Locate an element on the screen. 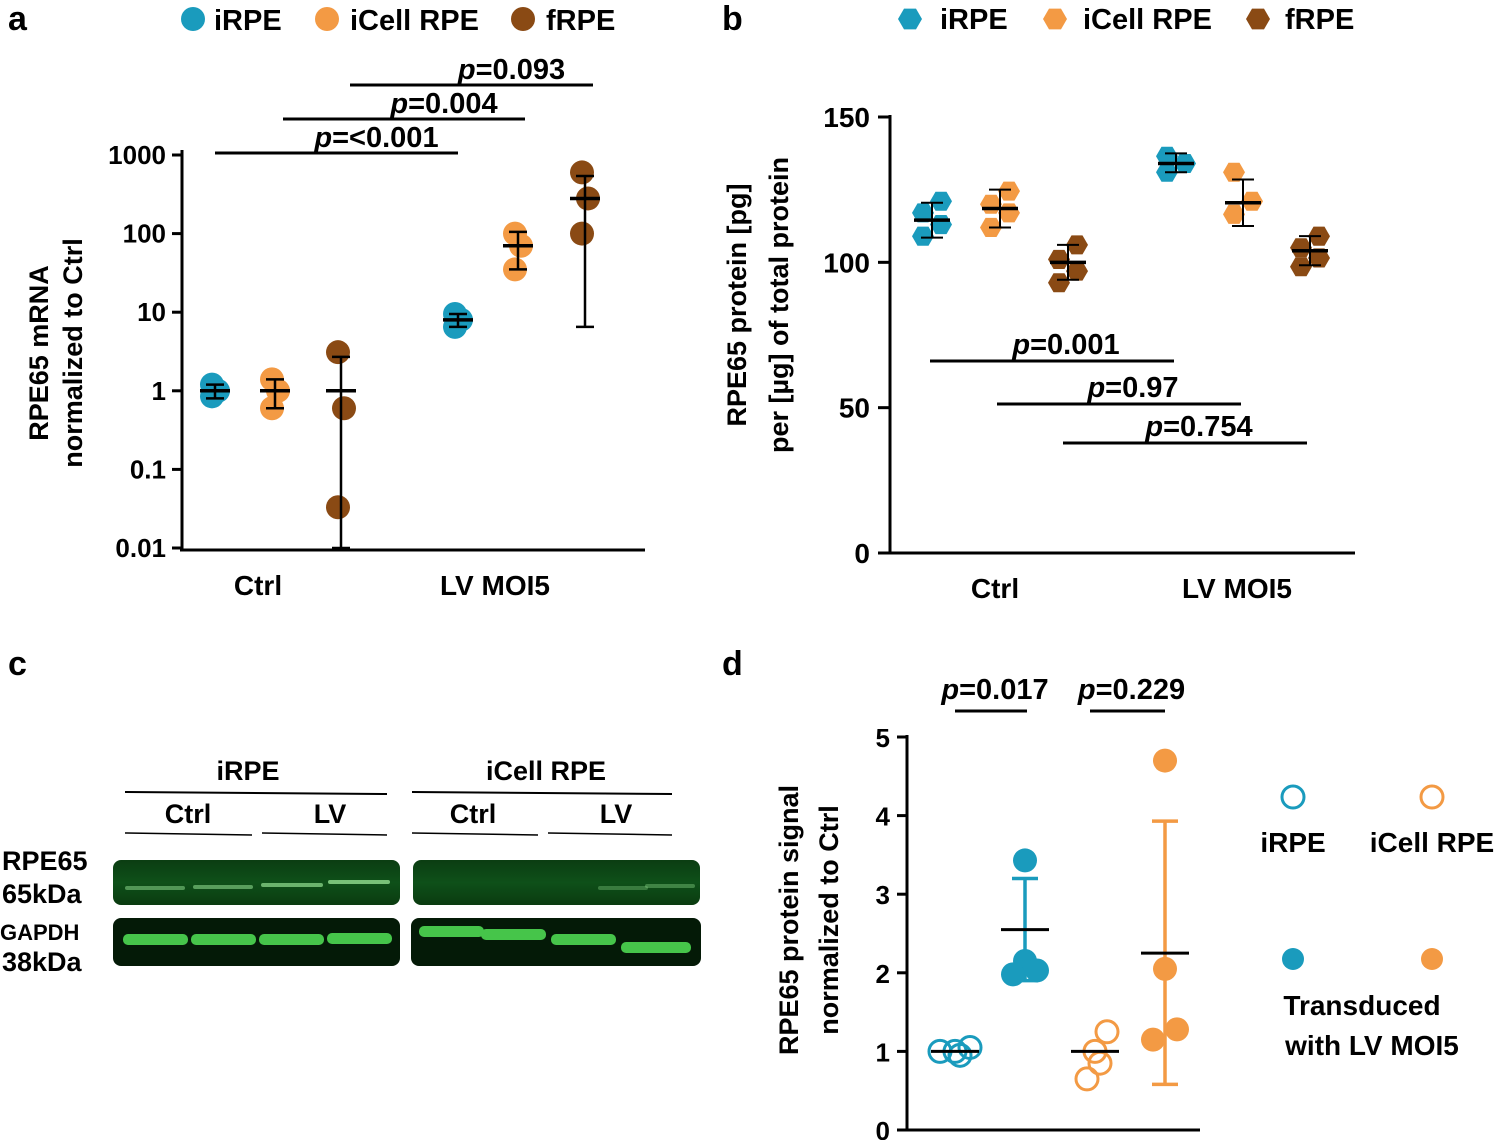 This screenshot has height=1140, width=1500. blot-lane-ctrl-1: Ctrl is located at coordinates (188, 814).